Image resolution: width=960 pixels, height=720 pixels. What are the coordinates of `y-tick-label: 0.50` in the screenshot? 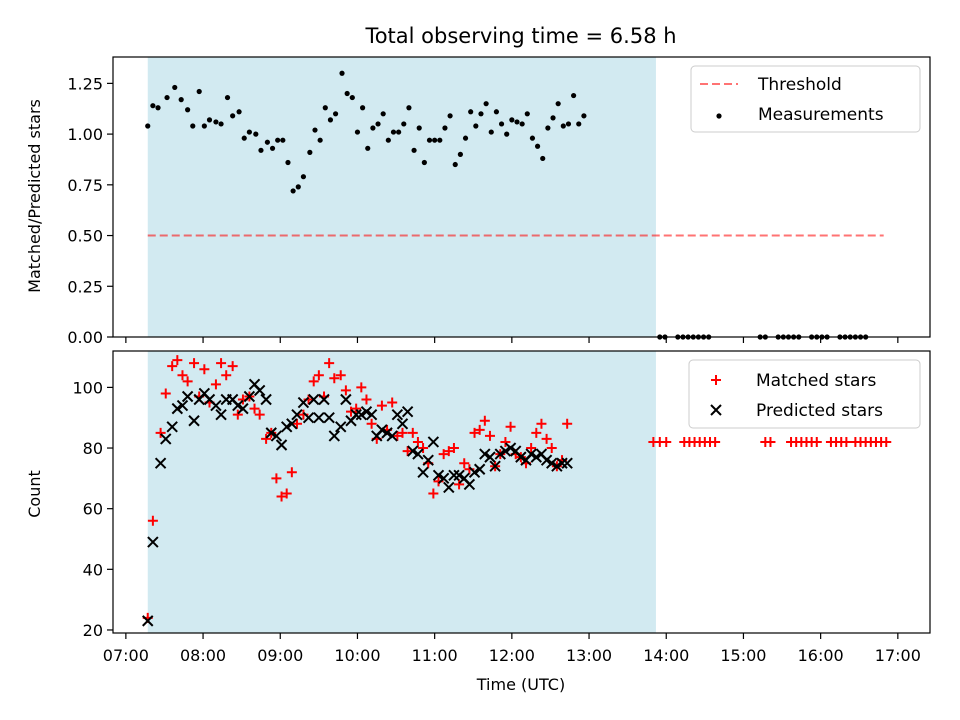 It's located at (85, 236).